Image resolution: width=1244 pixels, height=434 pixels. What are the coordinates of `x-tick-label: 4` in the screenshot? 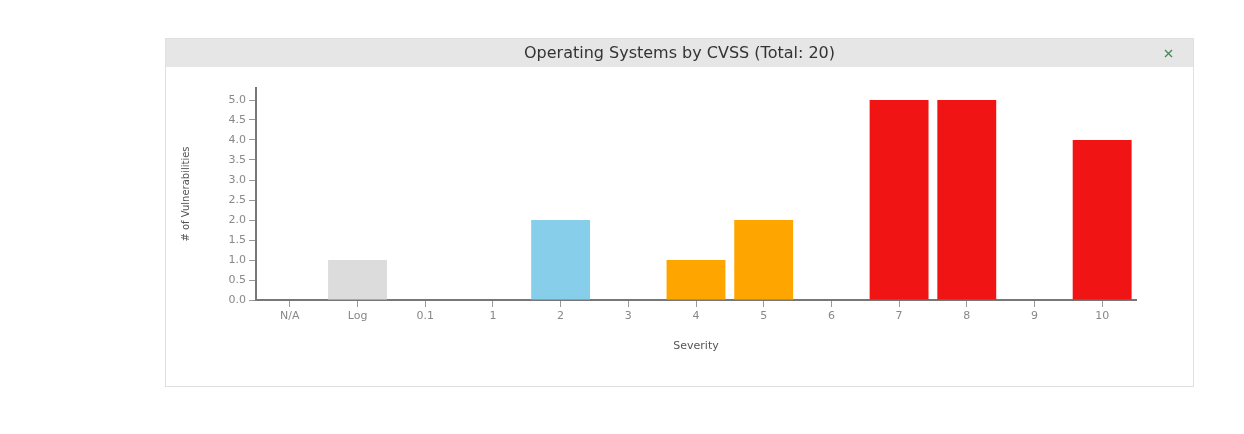 It's located at (696, 316).